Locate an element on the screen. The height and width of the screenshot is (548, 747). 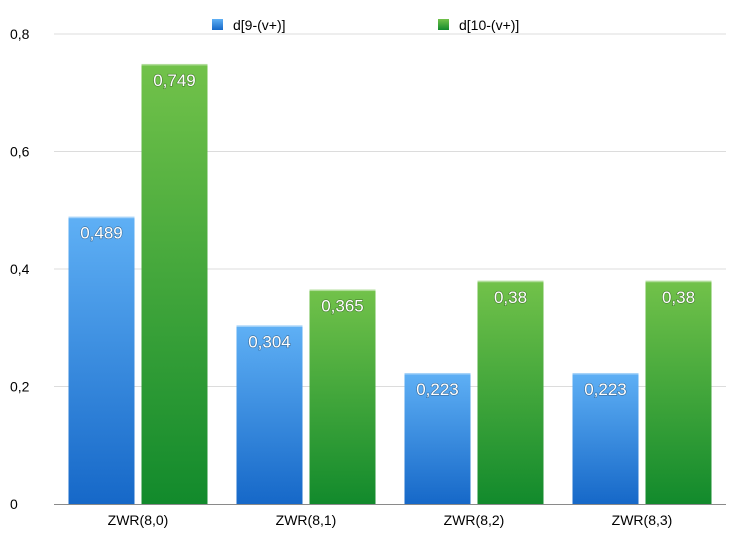
y-tick-label: 0,4 is located at coordinates (20, 269).